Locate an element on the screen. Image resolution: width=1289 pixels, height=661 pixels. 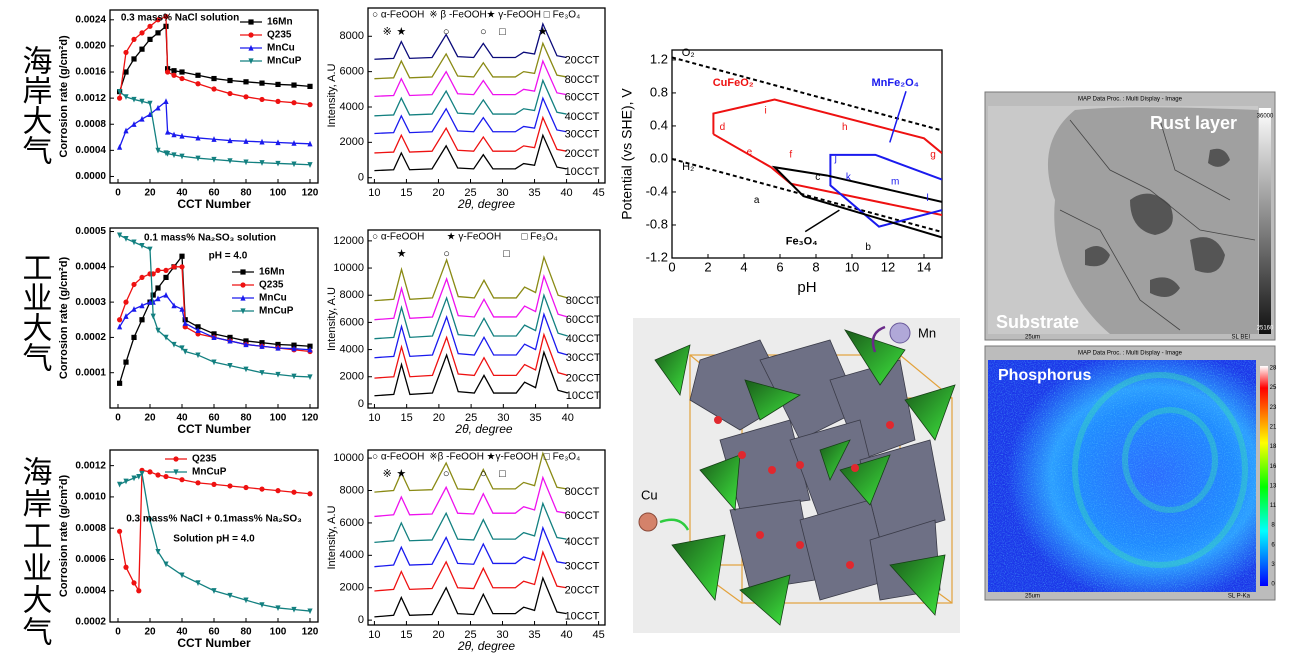
annotation: MnFe₂O₄ is located at coordinates (894, 83).